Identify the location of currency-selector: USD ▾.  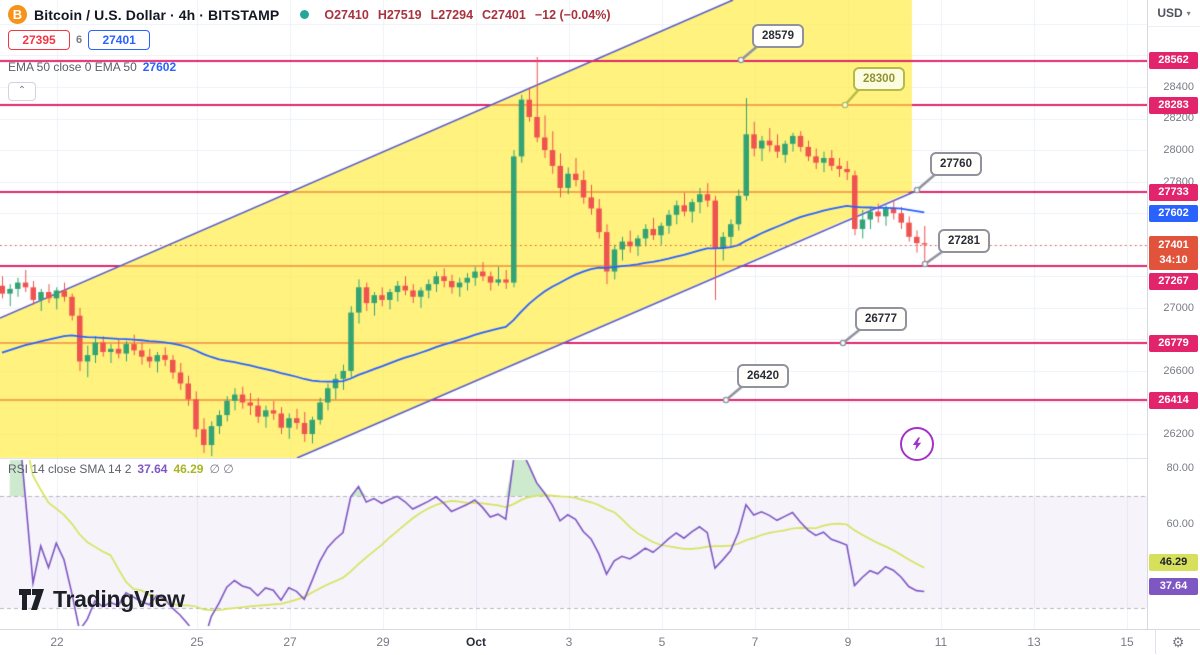
(1174, 13).